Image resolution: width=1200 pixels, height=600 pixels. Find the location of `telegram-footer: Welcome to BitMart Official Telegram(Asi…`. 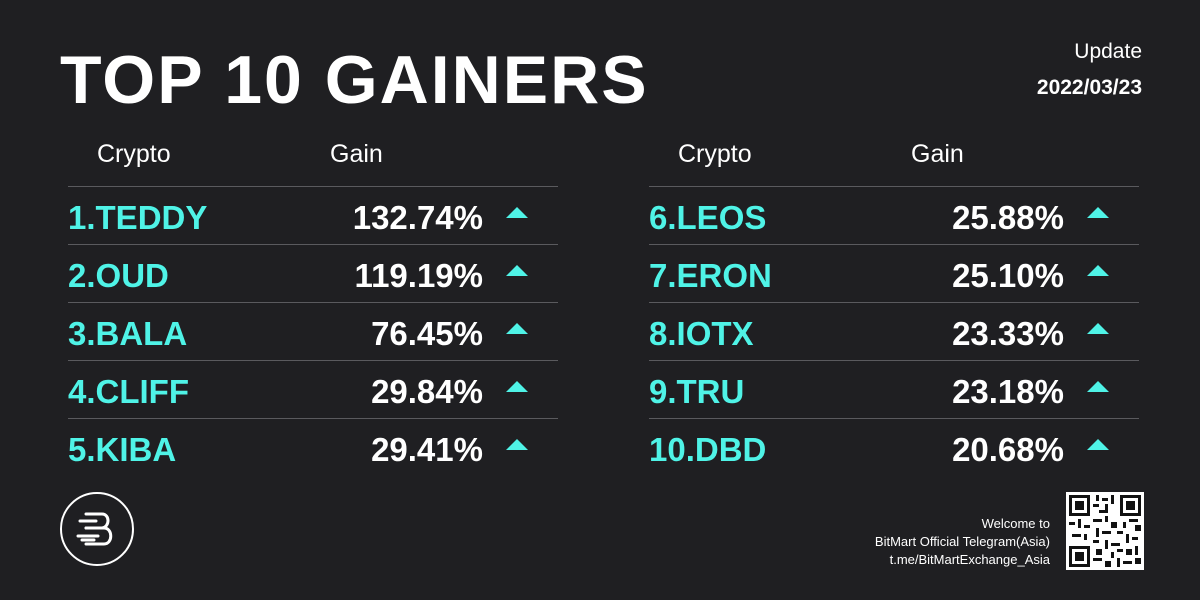

telegram-footer: Welcome to BitMart Official Telegram(Asi… is located at coordinates (962, 542).